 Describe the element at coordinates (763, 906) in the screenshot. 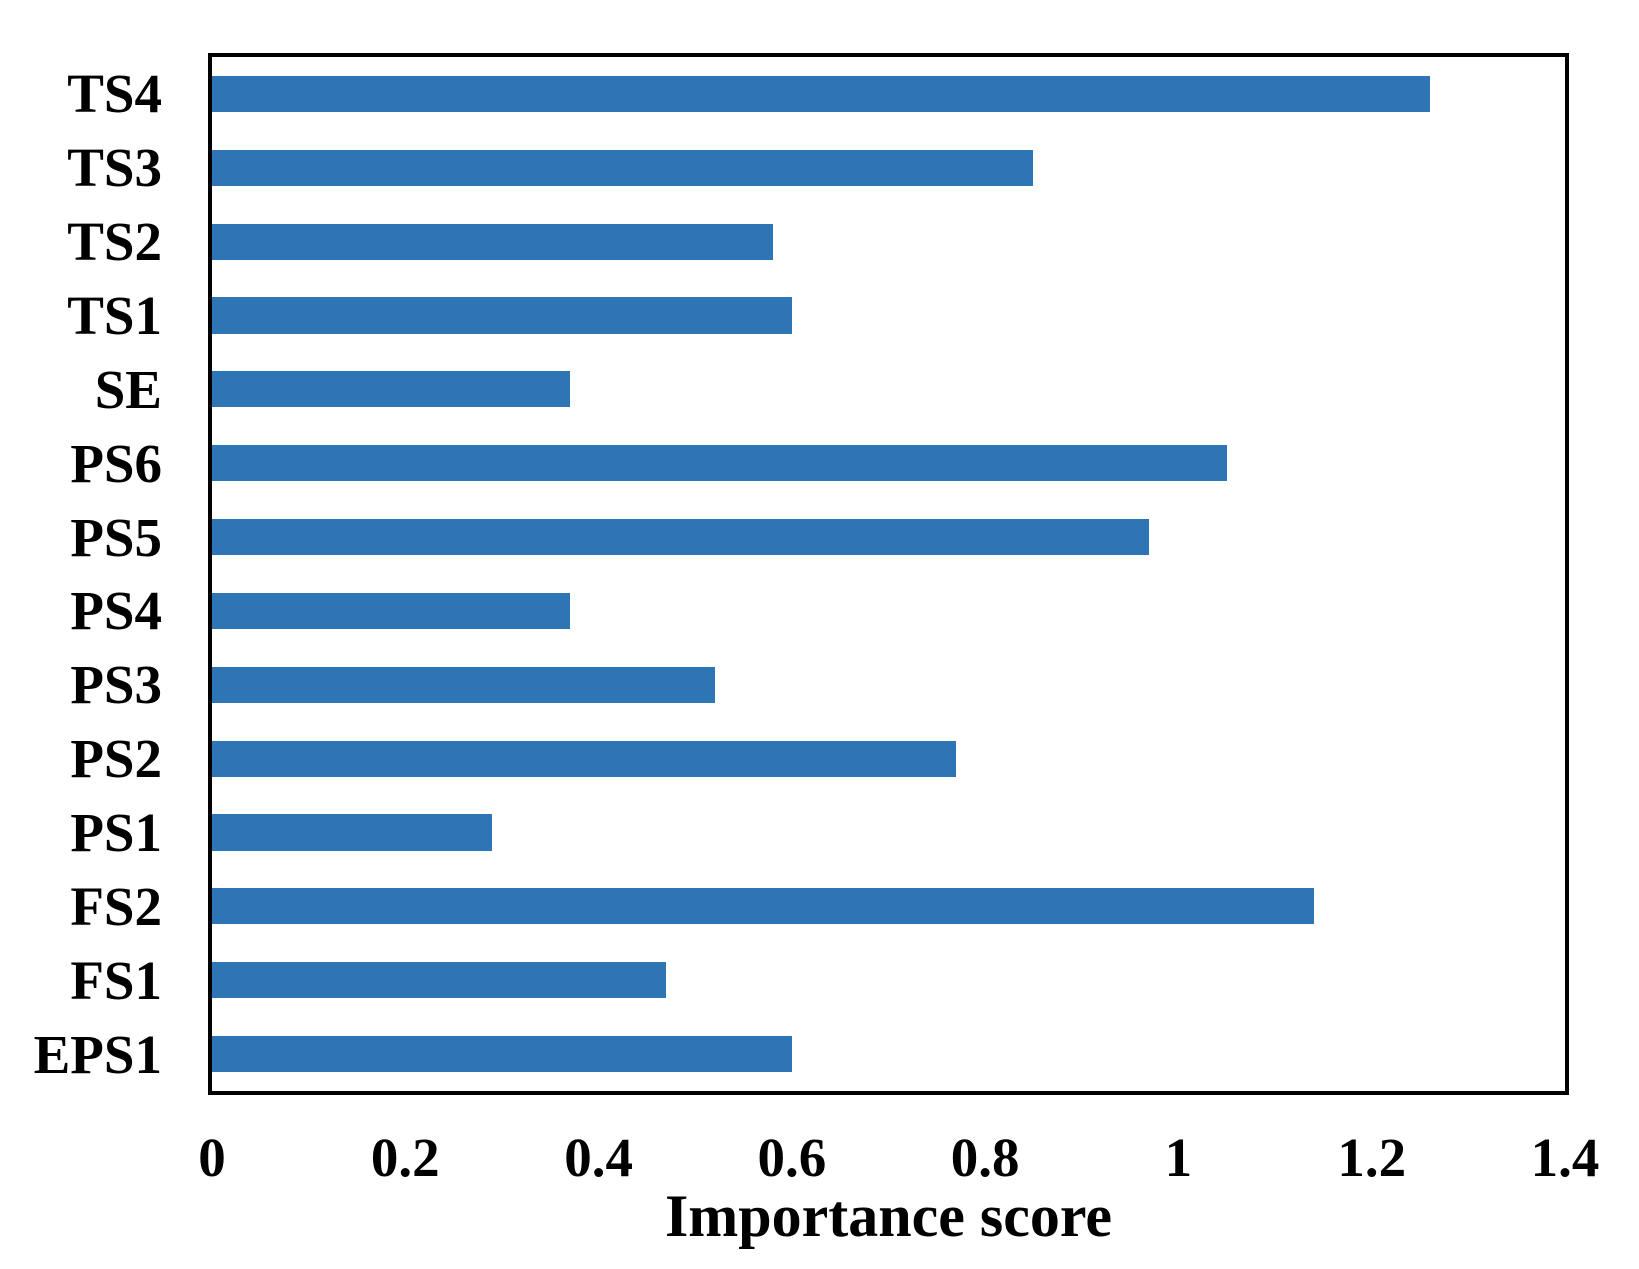

I see `bar-fs2` at that location.